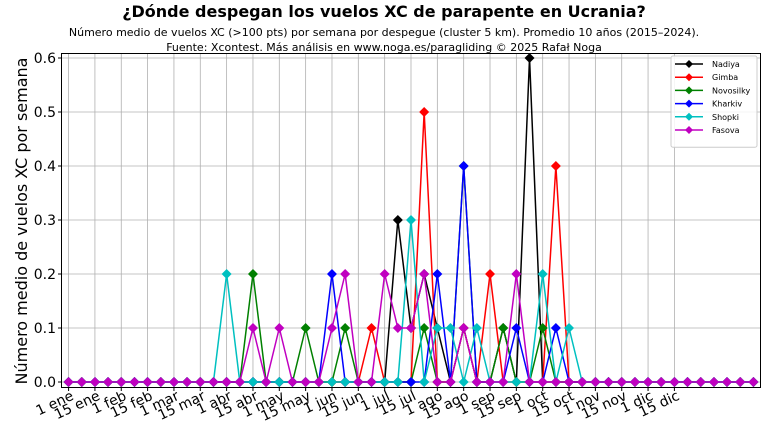  What do you see at coordinates (706, 77) in the screenshot?
I see `legend-entry: Gimba` at bounding box center [706, 77].